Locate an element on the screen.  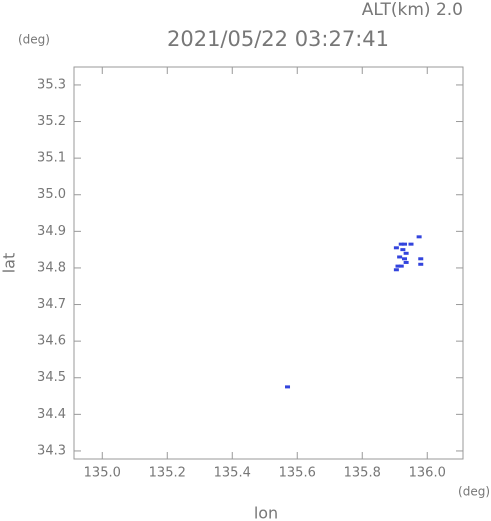
y-tick-label: 34.9 is located at coordinates (51, 231).